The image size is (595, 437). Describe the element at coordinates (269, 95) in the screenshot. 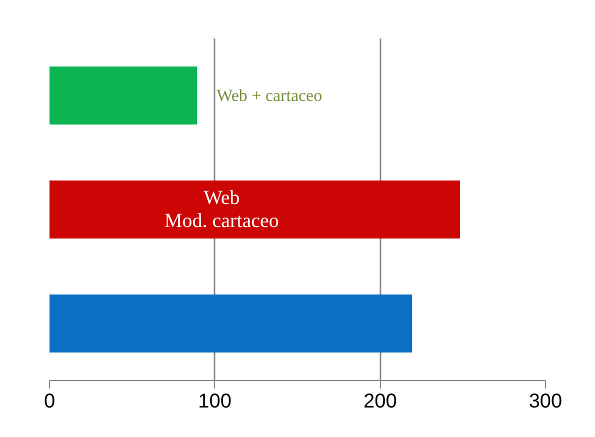

I see `annotation: Web + cartaceo` at that location.